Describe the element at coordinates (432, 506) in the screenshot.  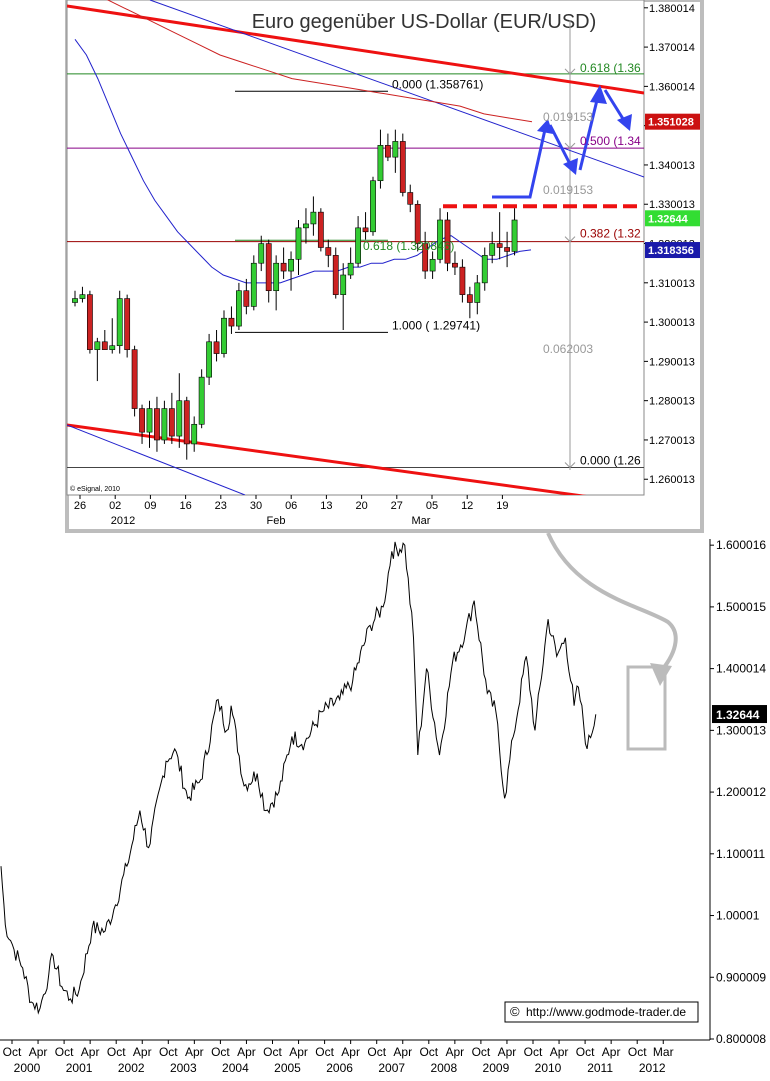
I see `inset-x-tick-label: 05` at that location.